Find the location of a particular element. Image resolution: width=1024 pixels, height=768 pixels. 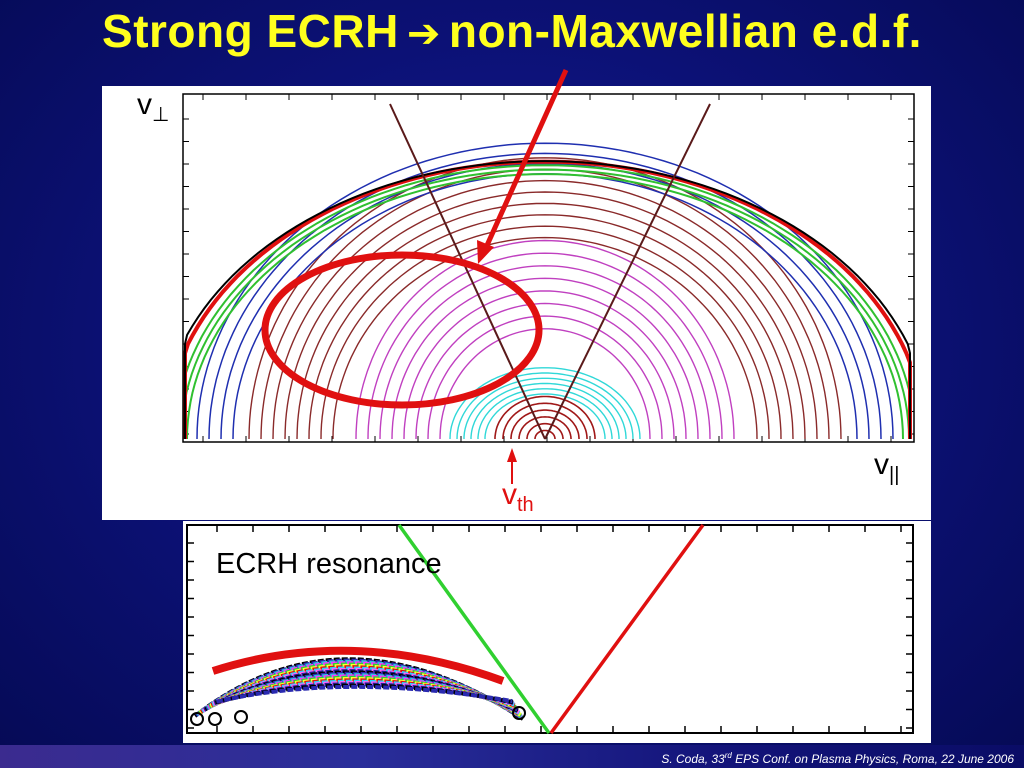

resonance-line-green is located at coordinates (474, 629).